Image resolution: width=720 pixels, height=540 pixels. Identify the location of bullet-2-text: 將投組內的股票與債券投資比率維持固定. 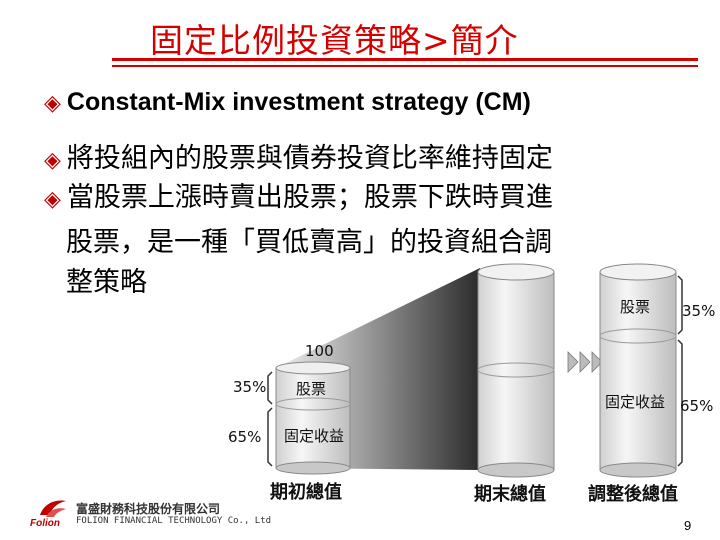
(309, 158).